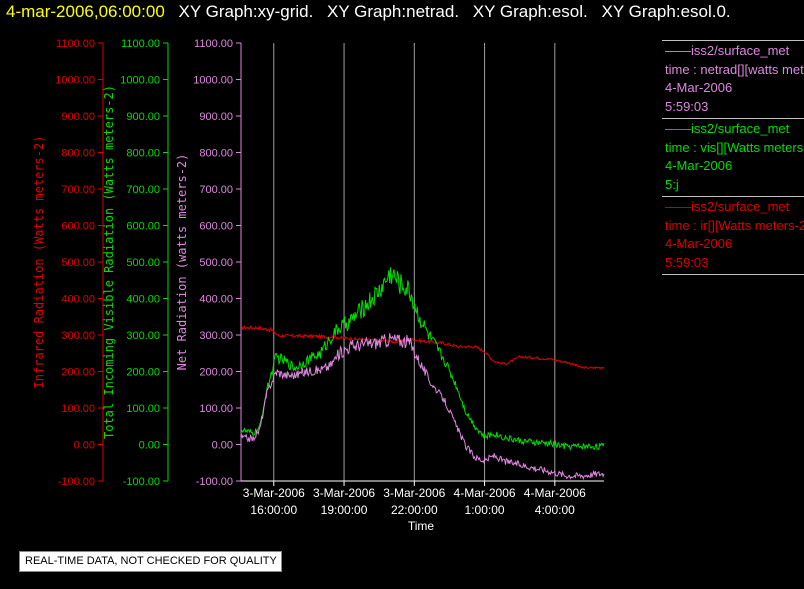 The width and height of the screenshot is (804, 589). I want to click on y-axis-title-0: Infrared Radiation (Watts meters-2), so click(39, 262).